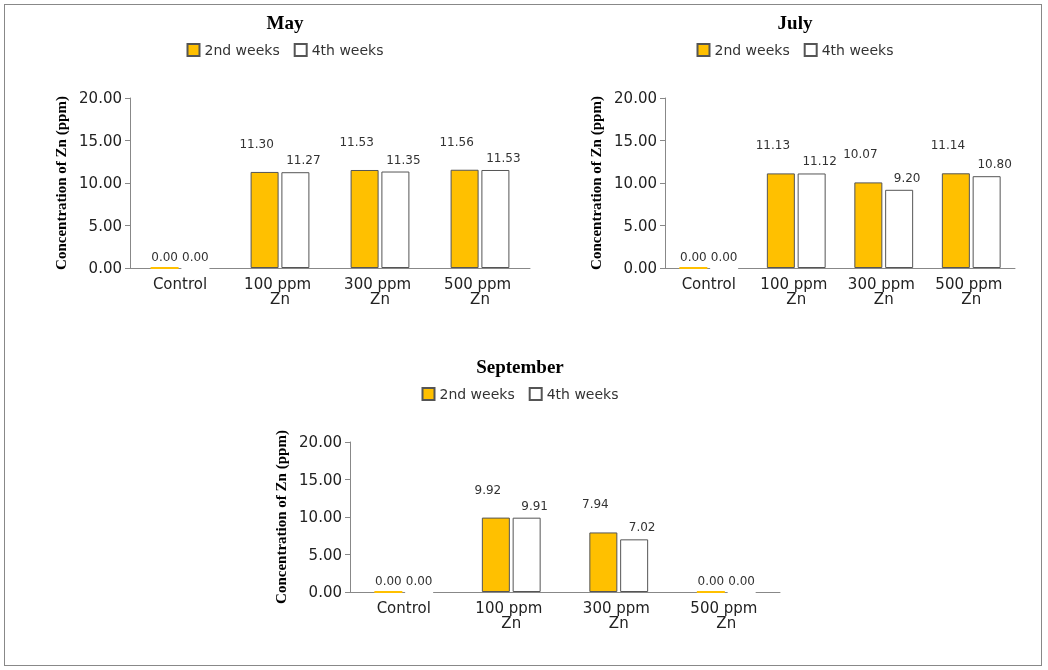 This screenshot has width=1048, height=670. Describe the element at coordinates (907, 177) in the screenshot. I see `data-label: 9.20` at that location.